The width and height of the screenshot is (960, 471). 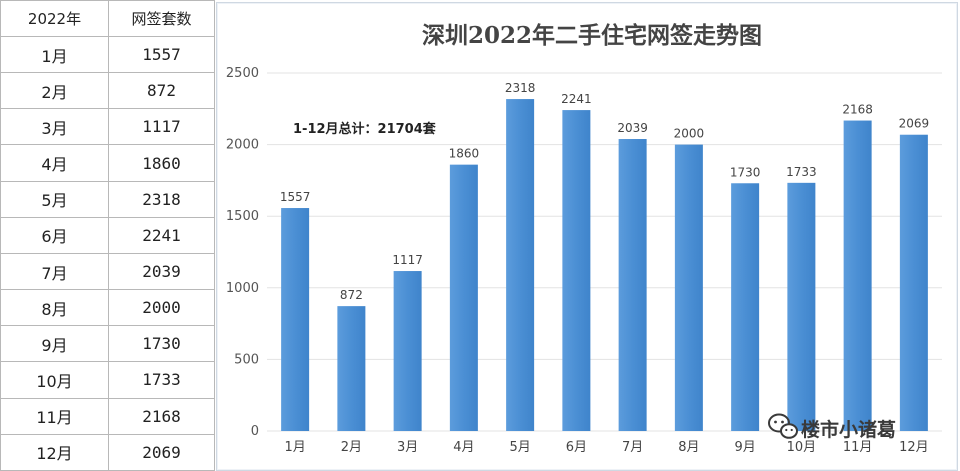 I want to click on table-row: 10月 1733, so click(x=107, y=380).